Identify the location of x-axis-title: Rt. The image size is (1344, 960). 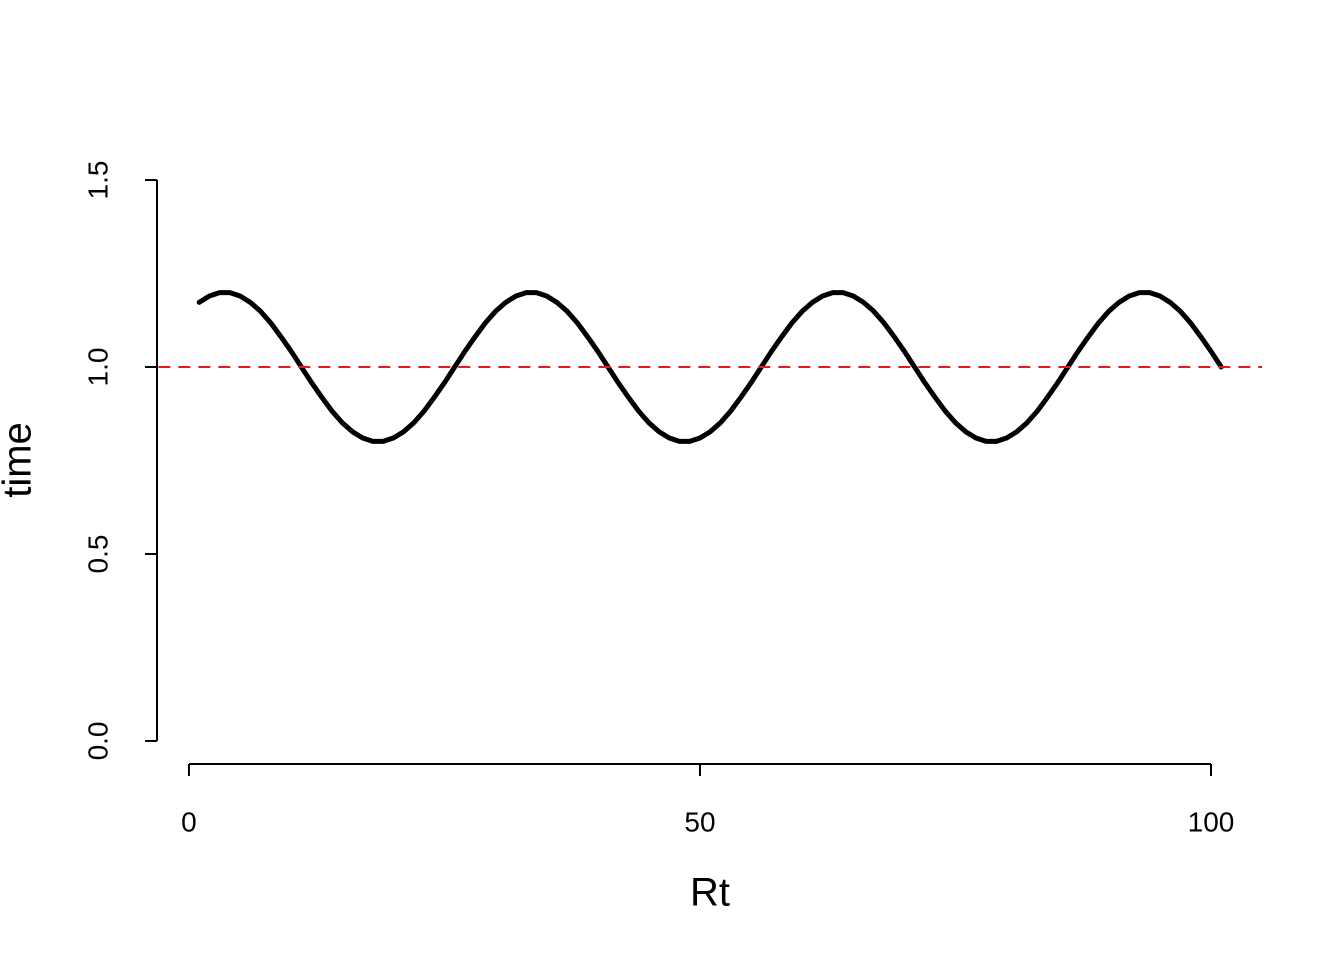
(710, 893).